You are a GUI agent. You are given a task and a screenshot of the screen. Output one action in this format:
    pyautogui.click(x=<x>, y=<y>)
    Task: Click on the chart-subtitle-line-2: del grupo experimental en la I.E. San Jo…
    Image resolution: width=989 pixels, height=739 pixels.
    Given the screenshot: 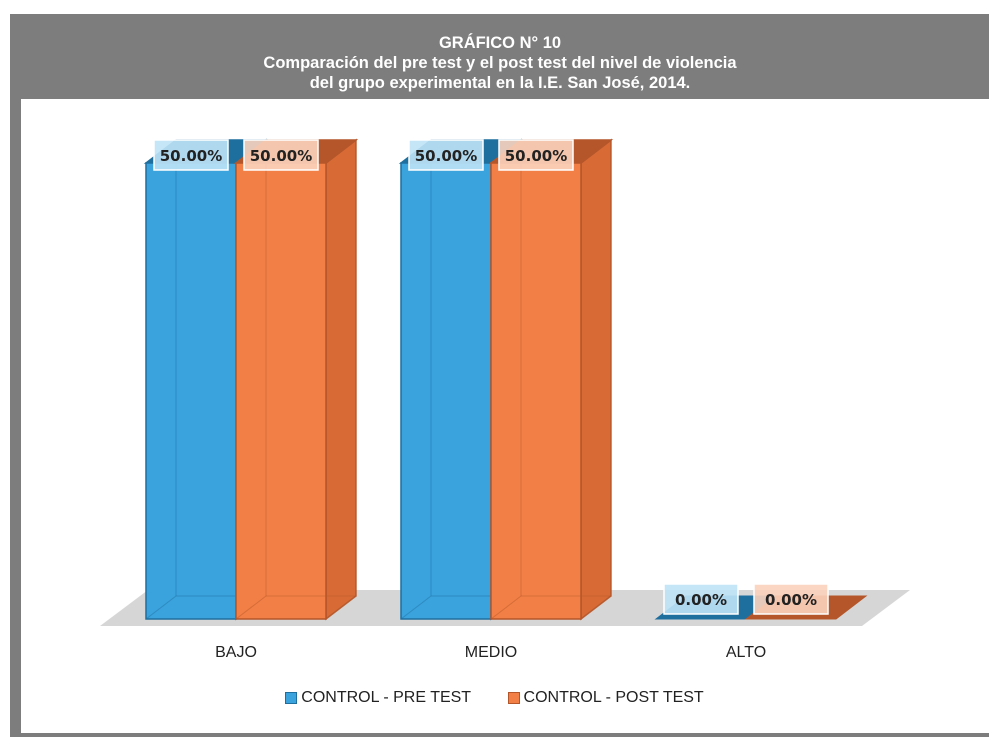 What is the action you would take?
    pyautogui.click(x=500, y=83)
    